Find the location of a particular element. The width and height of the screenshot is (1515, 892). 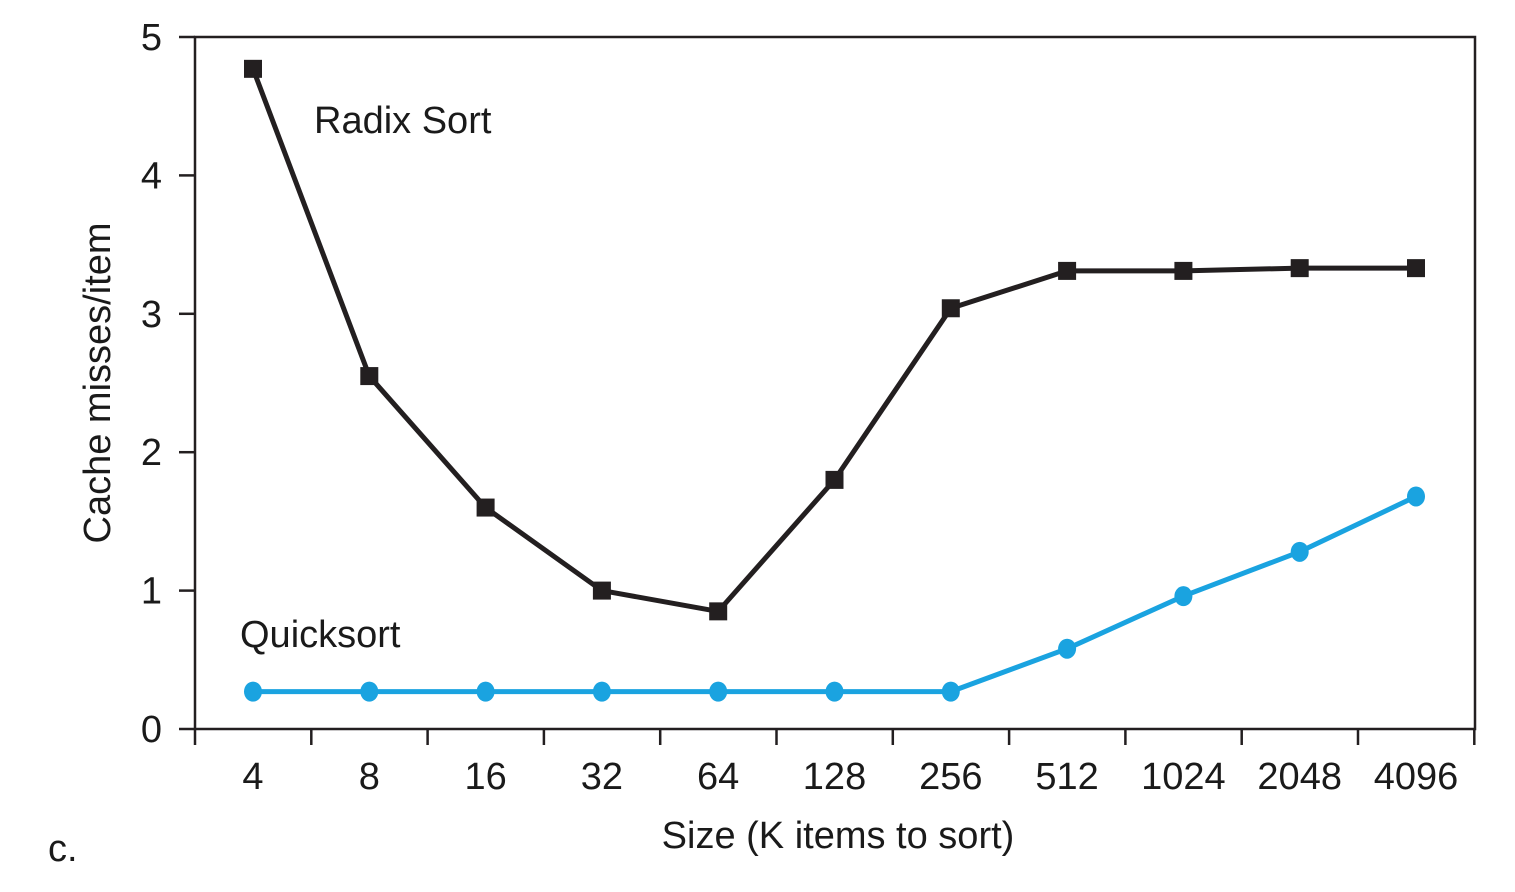

series-label-radix-sort: Radix Sort is located at coordinates (403, 121).